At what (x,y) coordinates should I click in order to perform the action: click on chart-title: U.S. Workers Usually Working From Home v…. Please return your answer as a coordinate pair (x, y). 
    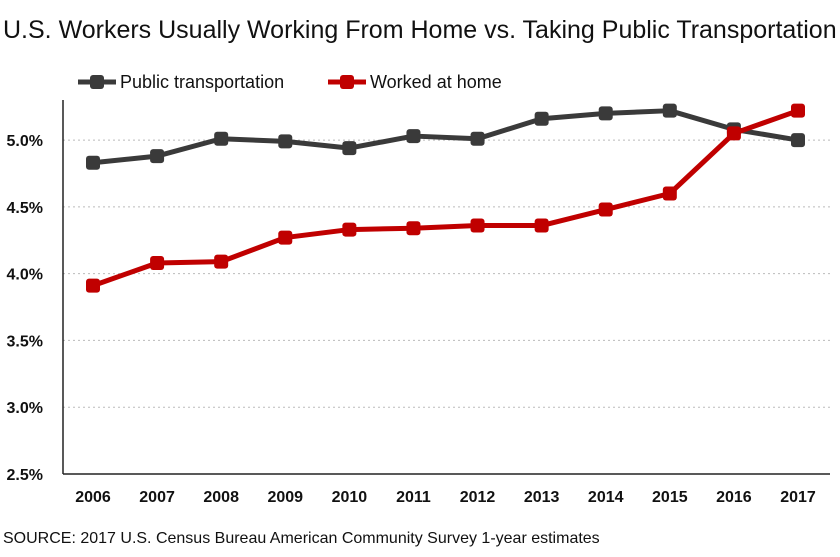
    Looking at the image, I should click on (420, 30).